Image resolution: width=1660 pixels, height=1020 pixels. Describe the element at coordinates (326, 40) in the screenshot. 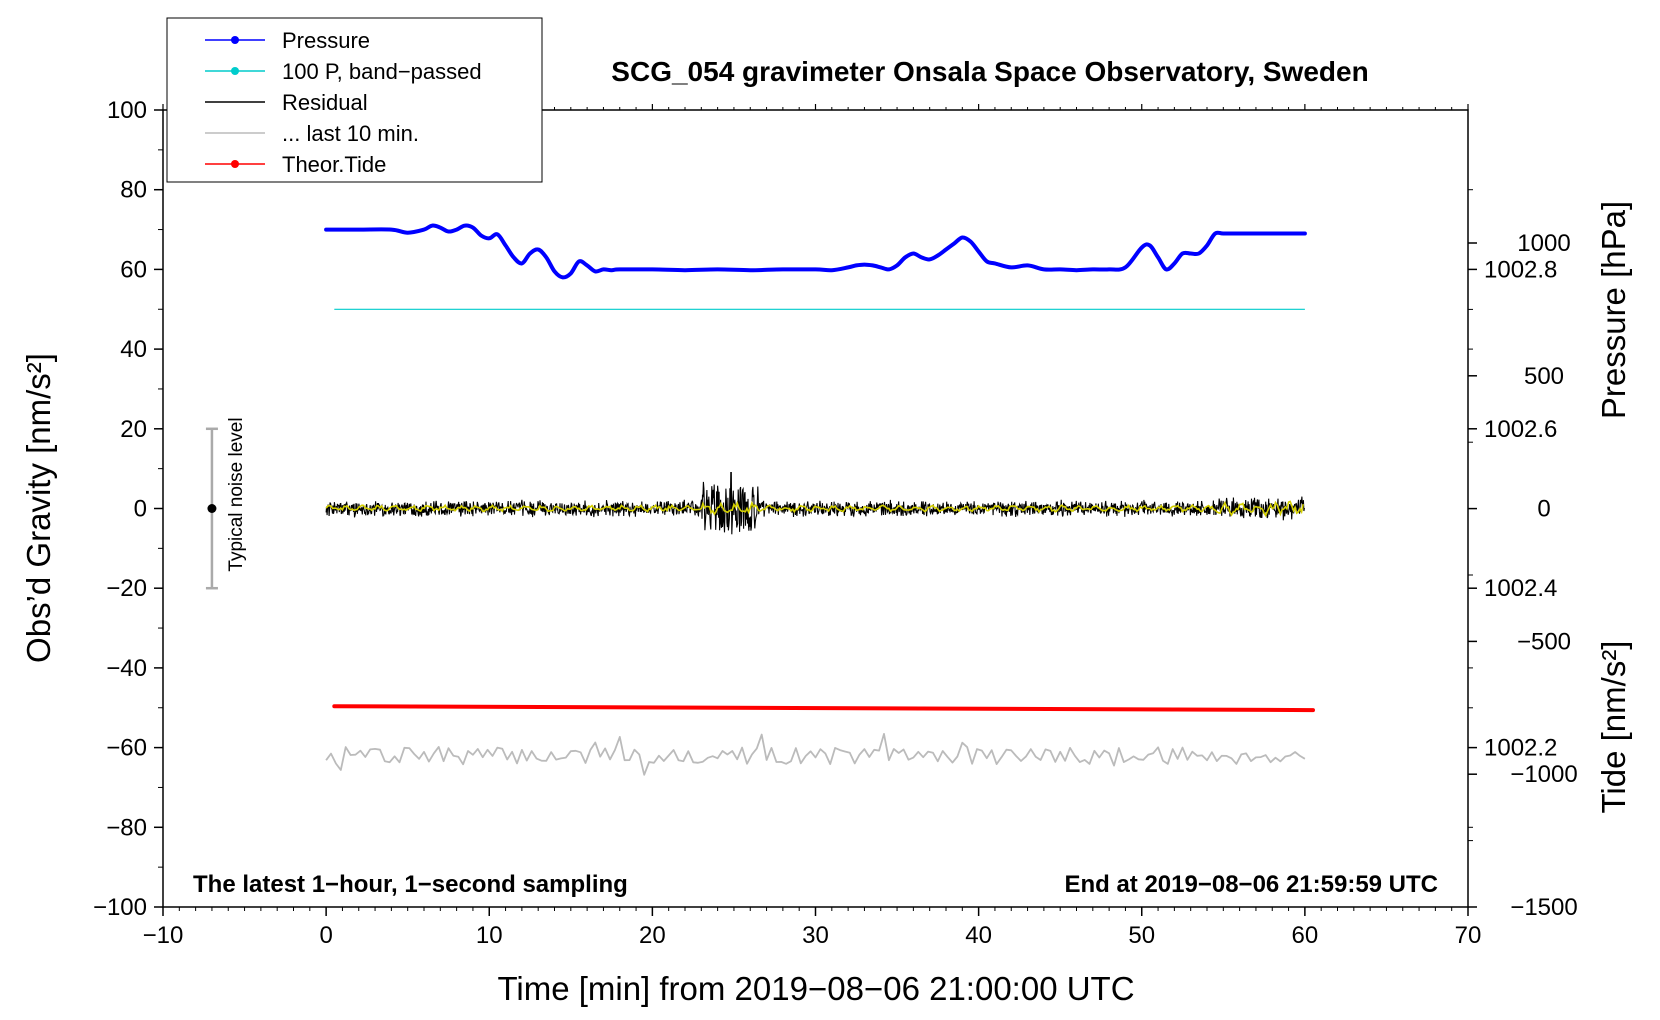

I see `legend-label: Pressure` at that location.